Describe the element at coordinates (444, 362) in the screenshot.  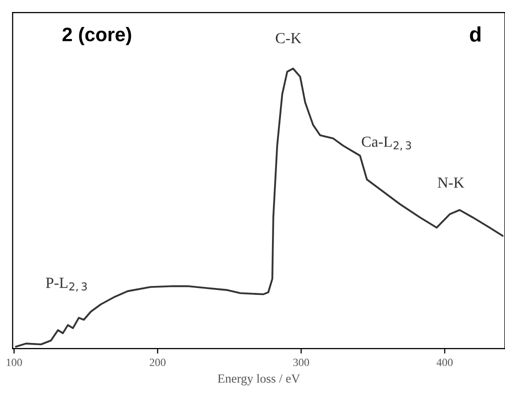
I see `x-tick-label: 400` at that location.